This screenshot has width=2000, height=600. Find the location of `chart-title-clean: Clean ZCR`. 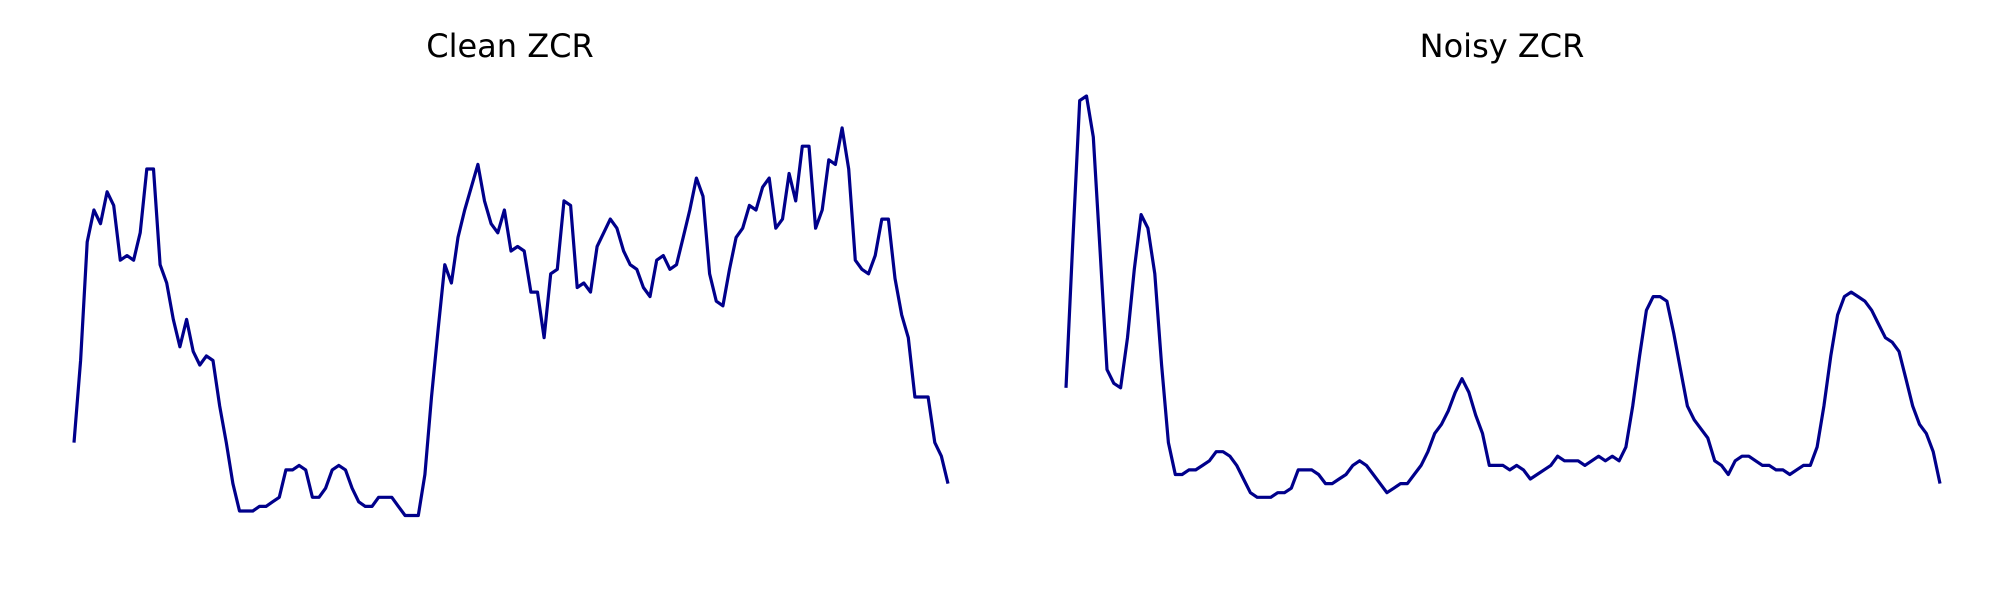

chart-title-clean: Clean ZCR is located at coordinates (509, 46).